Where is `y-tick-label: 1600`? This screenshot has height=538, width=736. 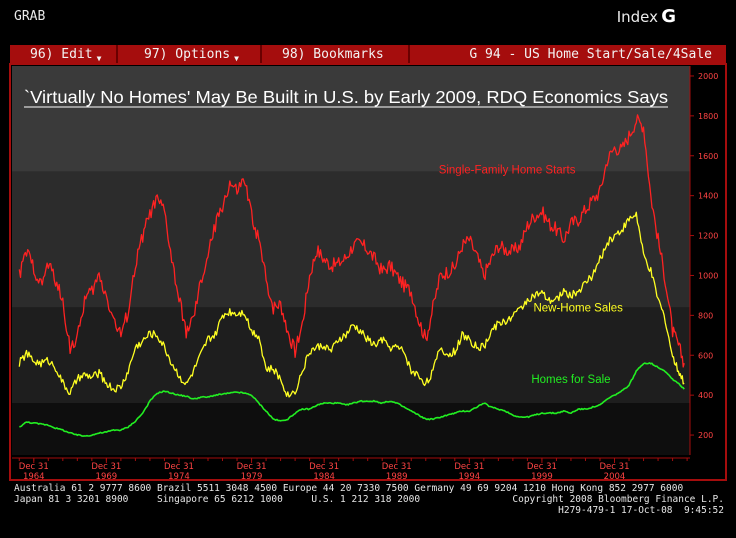
y-tick-label: 1600 is located at coordinates (708, 156).